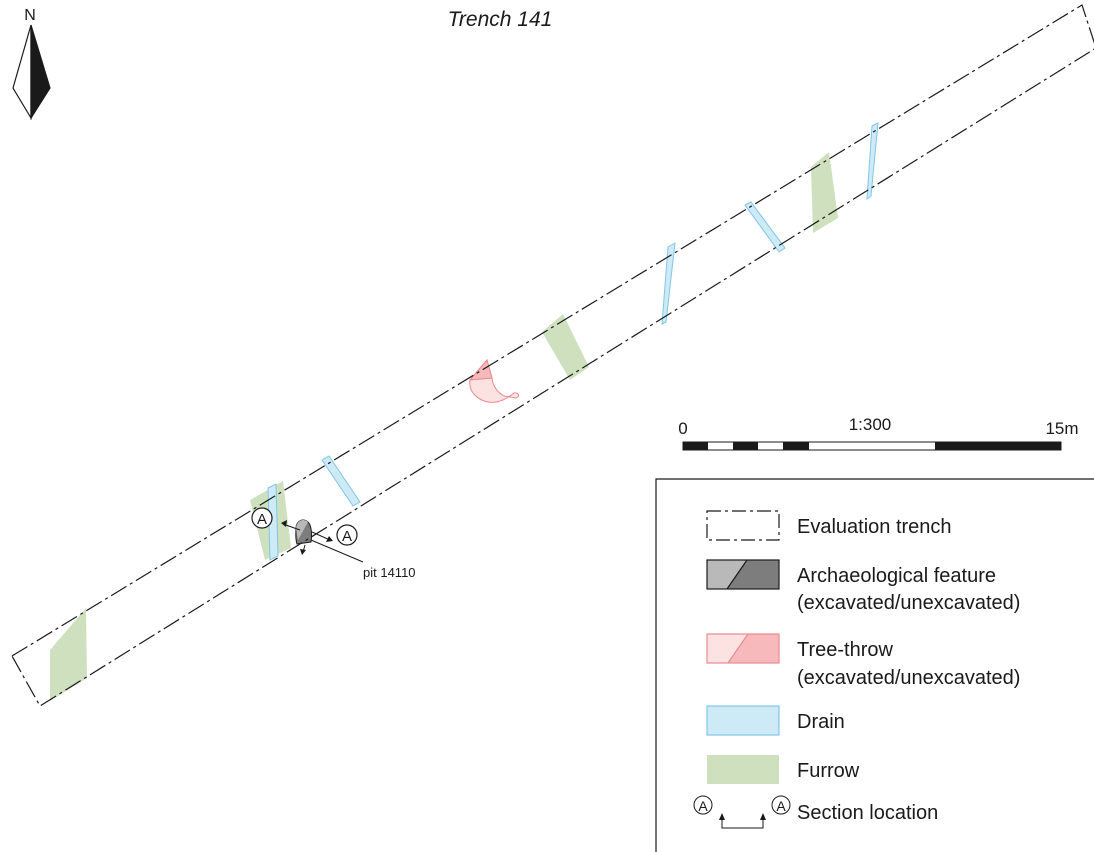 Image resolution: width=1094 pixels, height=852 pixels. What do you see at coordinates (896, 576) in the screenshot?
I see `legend-archaeological-line1: Archaeological feature` at bounding box center [896, 576].